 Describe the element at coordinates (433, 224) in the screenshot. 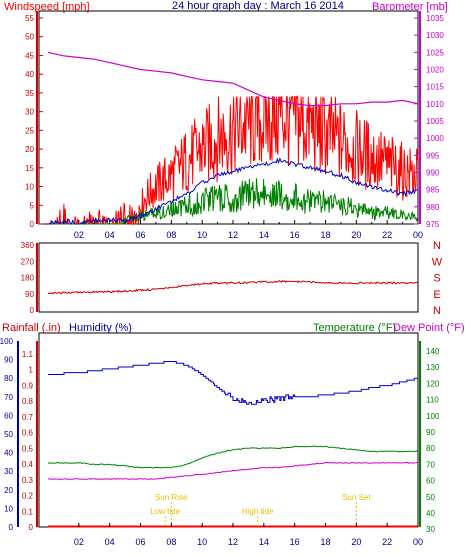

I see `barometer-tick-label: 975` at that location.